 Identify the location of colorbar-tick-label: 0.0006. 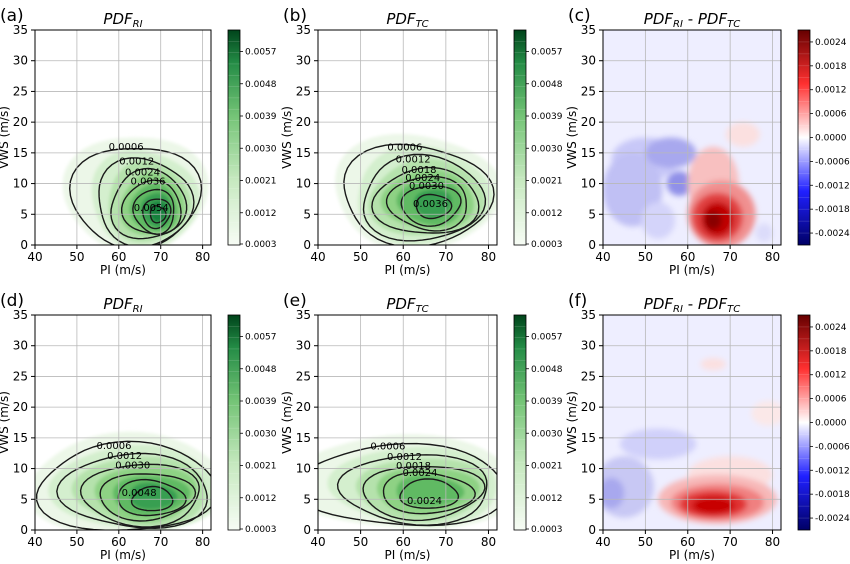
(831, 115).